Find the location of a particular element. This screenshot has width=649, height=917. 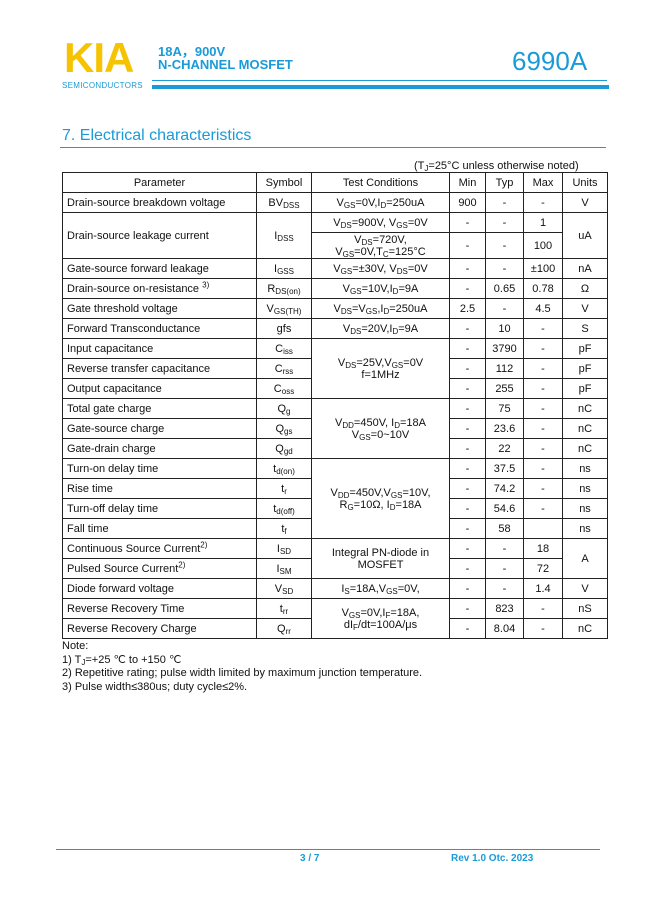

cell-cond: VGS=±30V, VDS=0V is located at coordinates (380, 268).